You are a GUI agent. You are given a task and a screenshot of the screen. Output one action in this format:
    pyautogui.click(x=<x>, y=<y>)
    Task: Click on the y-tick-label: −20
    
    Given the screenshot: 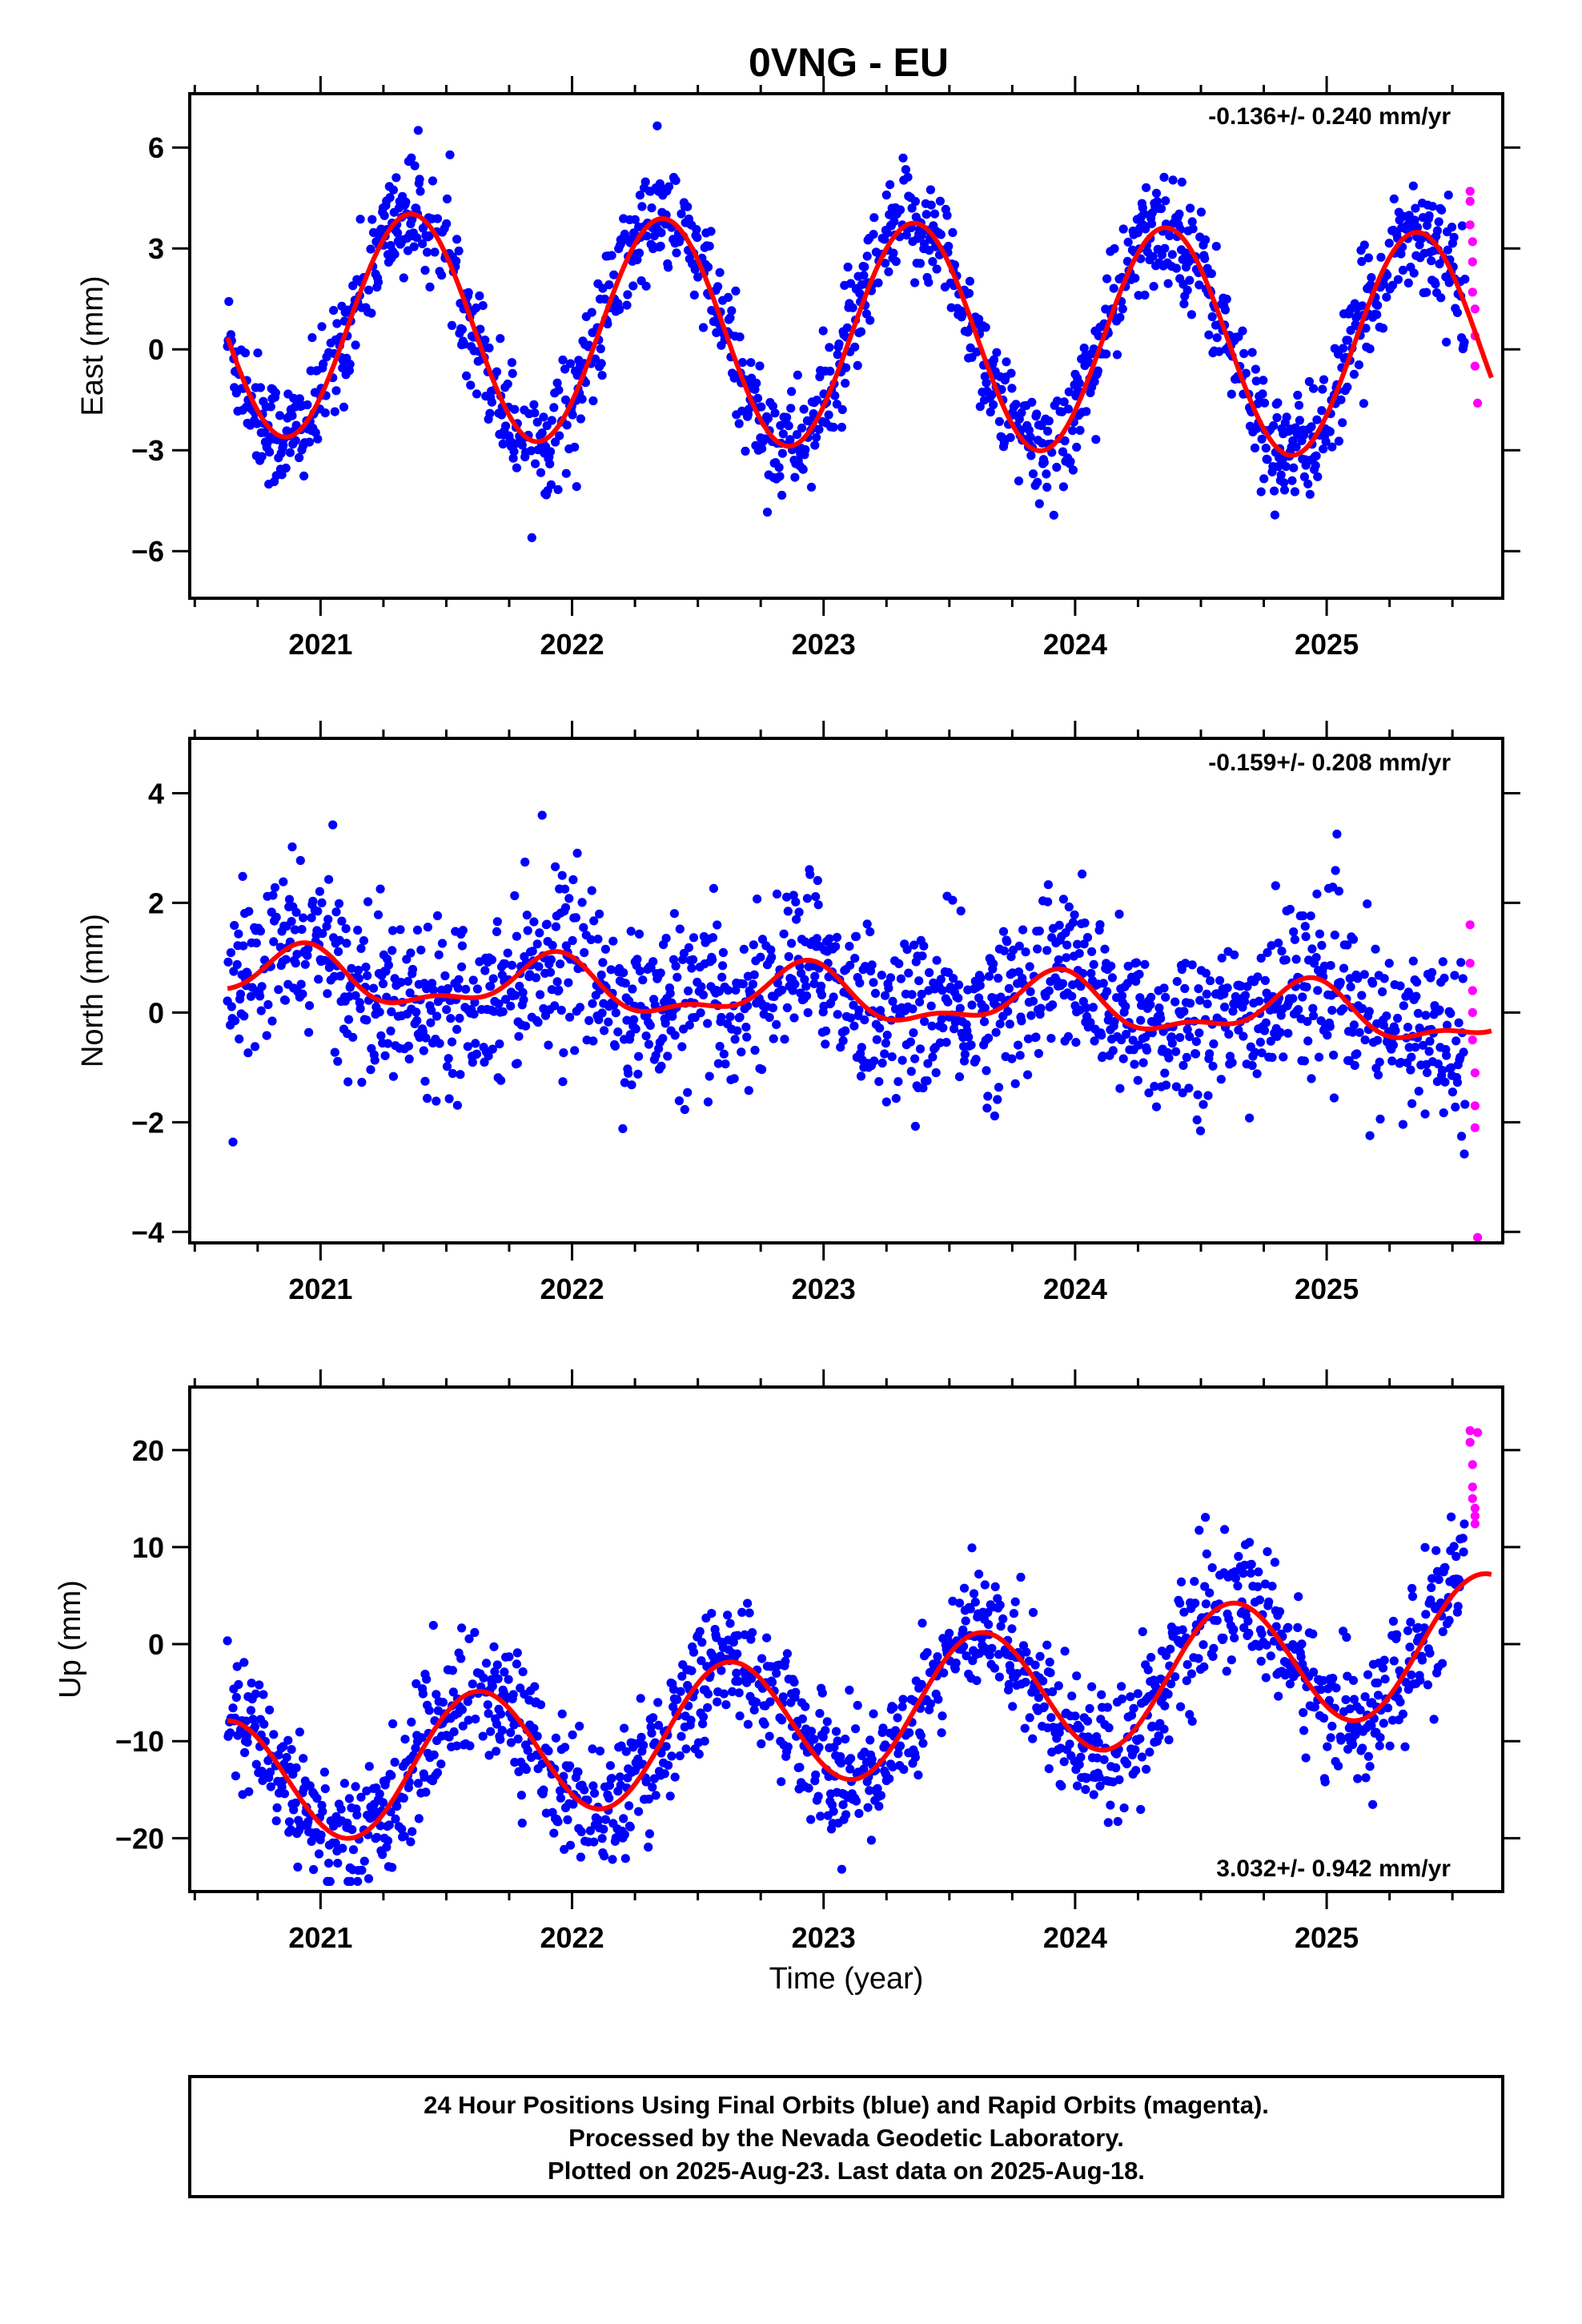 What is the action you would take?
    pyautogui.click(x=139, y=1838)
    